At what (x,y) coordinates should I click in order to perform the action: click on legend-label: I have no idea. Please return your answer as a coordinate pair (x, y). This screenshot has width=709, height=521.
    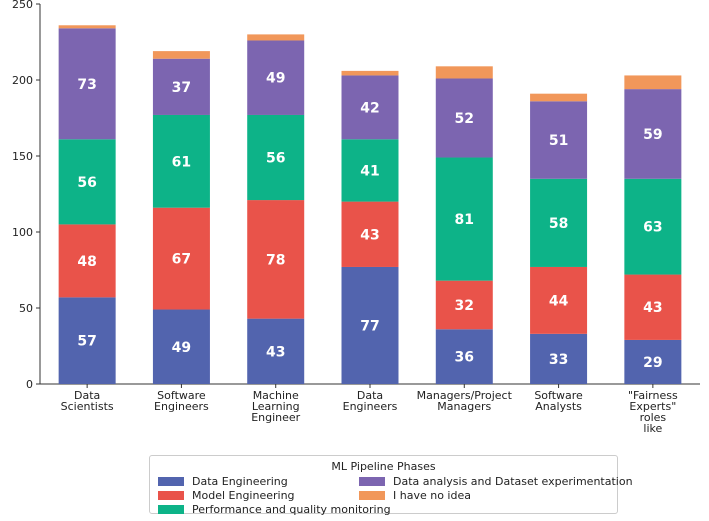
    Looking at the image, I should click on (432, 495).